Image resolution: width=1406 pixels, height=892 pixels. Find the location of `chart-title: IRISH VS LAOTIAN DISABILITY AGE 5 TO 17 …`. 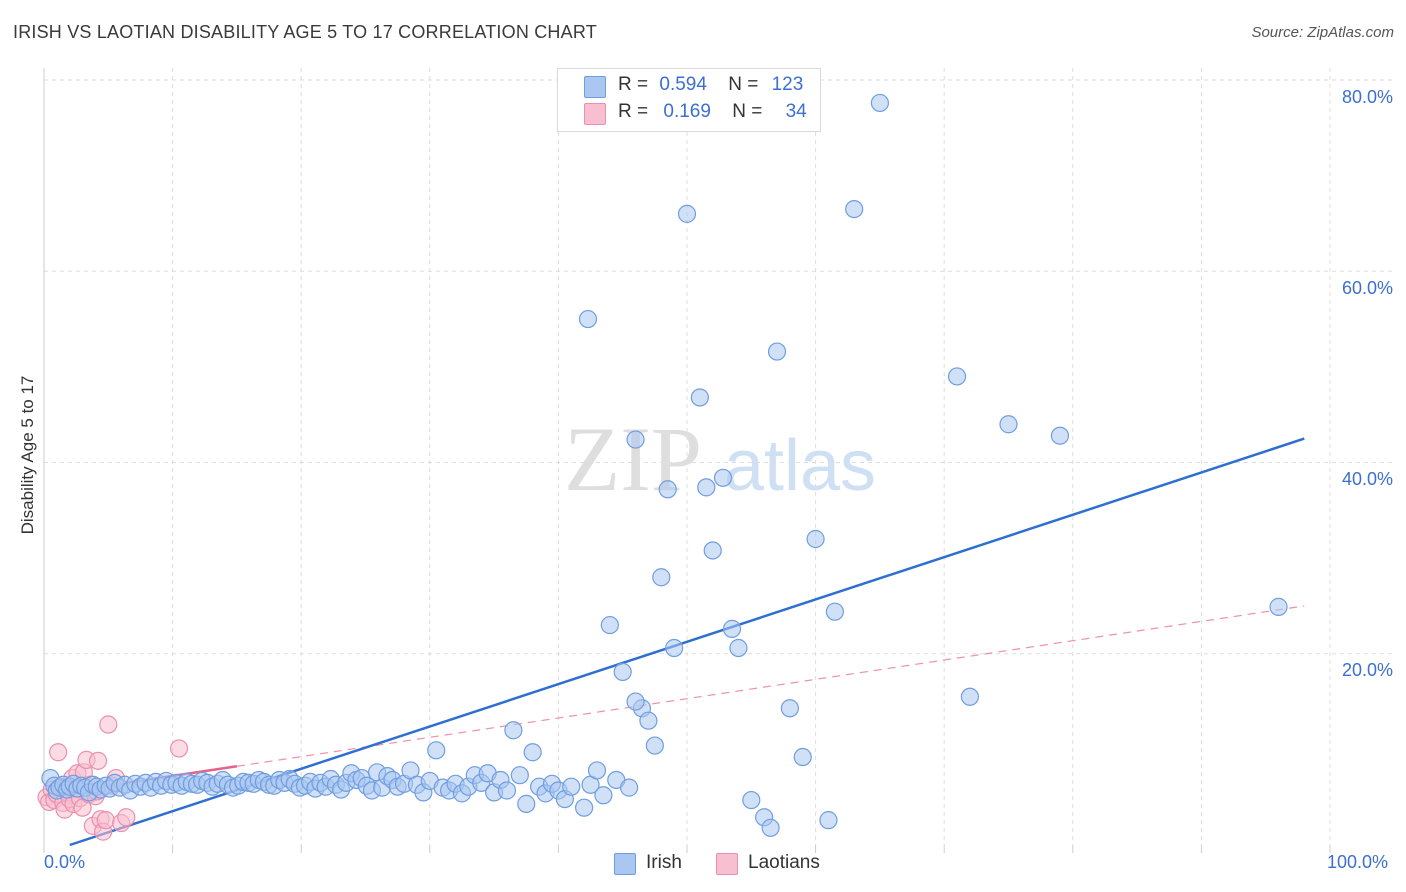

chart-title: IRISH VS LAOTIAN DISABILITY AGE 5 TO 17 … is located at coordinates (305, 32).